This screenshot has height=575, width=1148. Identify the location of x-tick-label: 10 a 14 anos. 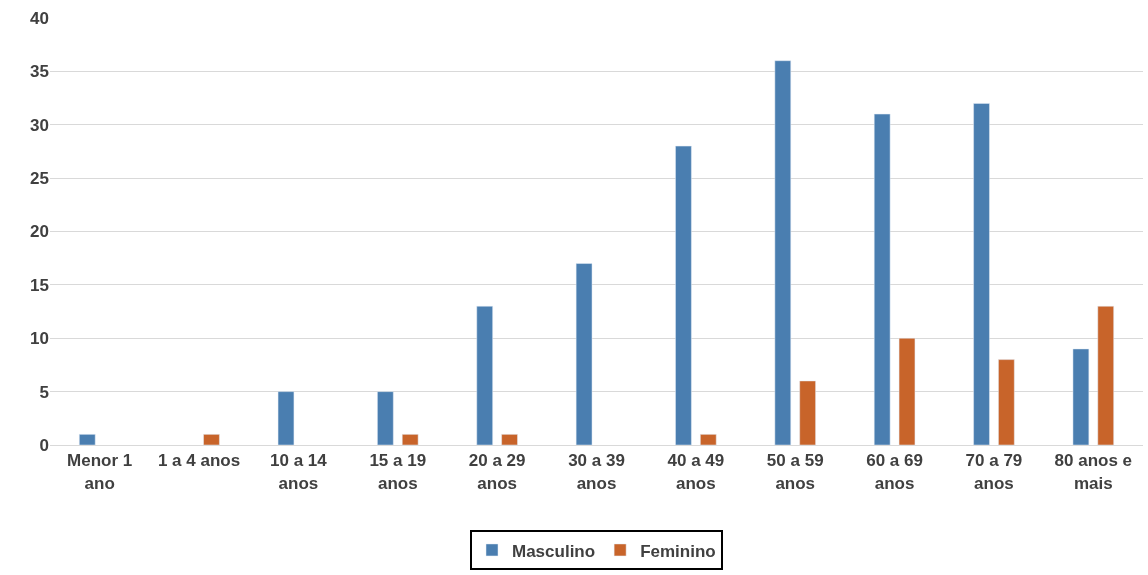
(299, 472).